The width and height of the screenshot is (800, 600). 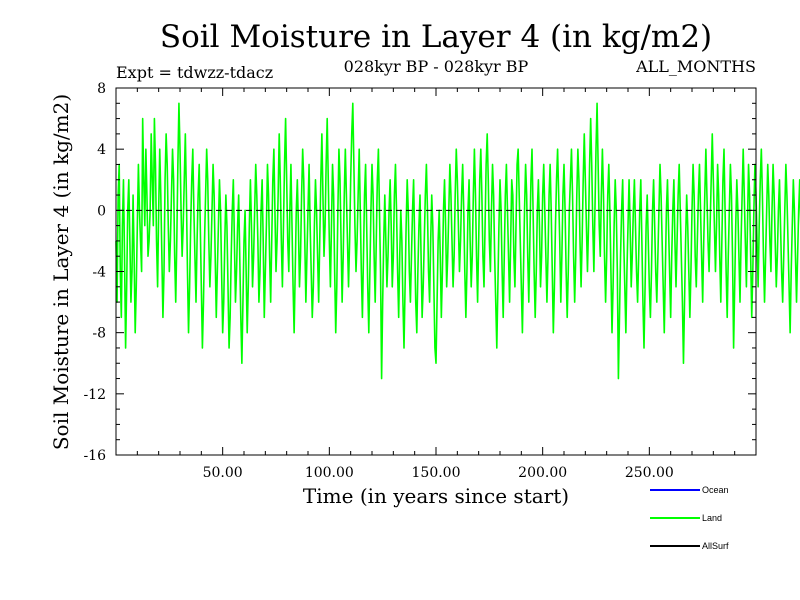 I want to click on x-tick-label: 50.00, so click(x=223, y=473).